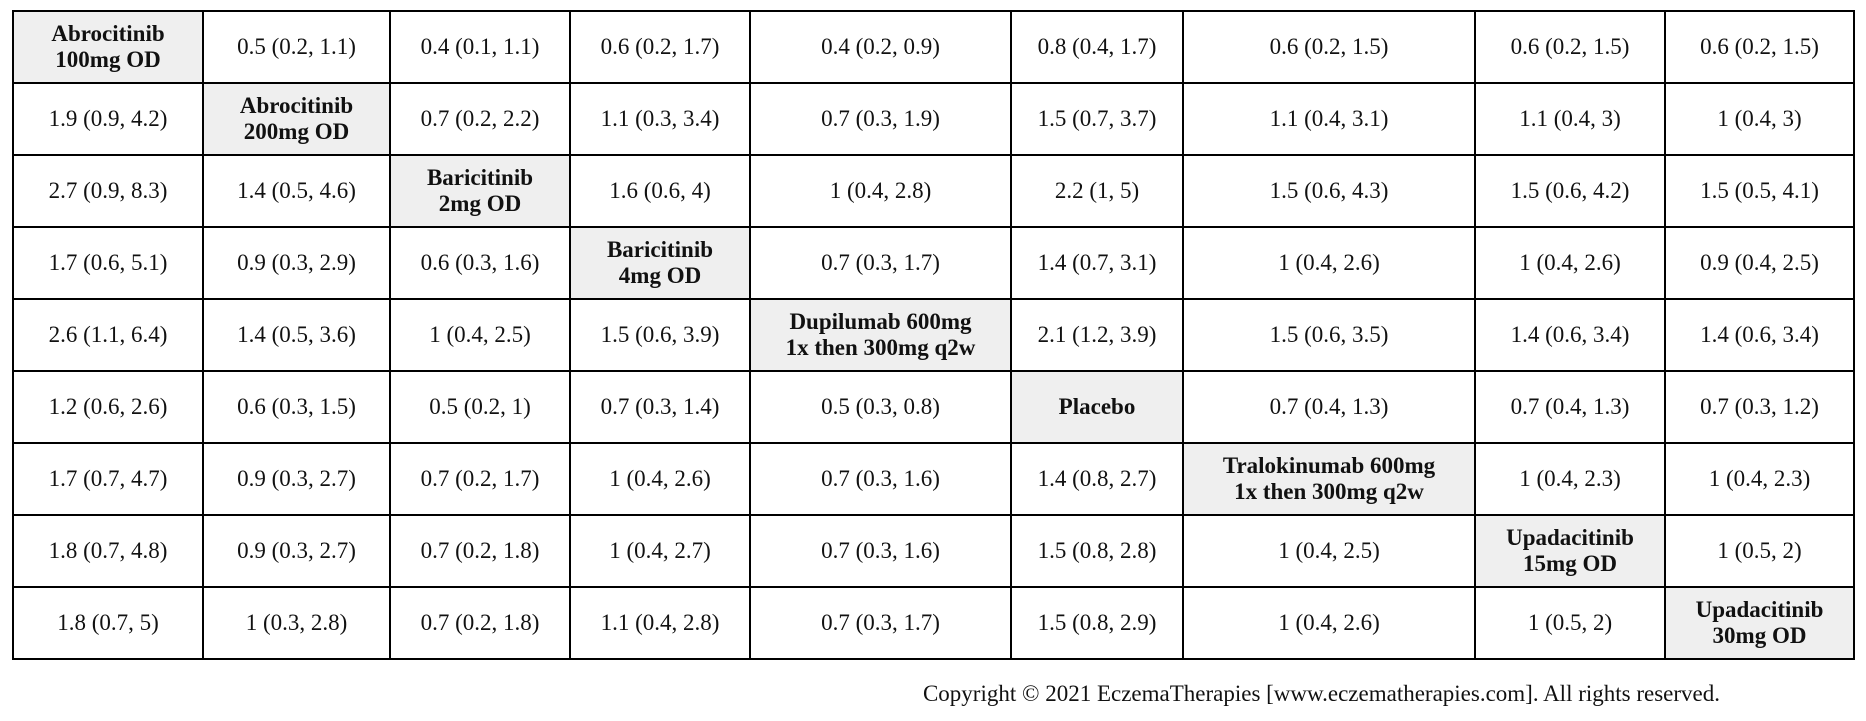  What do you see at coordinates (1570, 407) in the screenshot?
I see `estimate-cell: 0.7 (0.4, 1.3)` at bounding box center [1570, 407].